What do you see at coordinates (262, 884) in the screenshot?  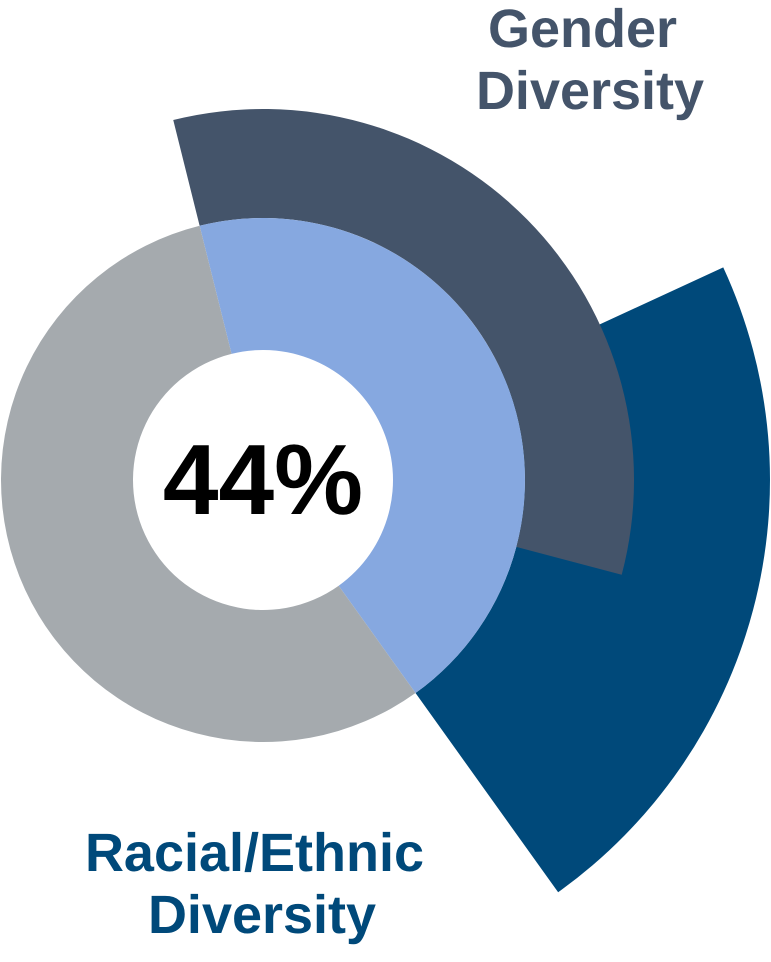 I see `text: Racial/Ethnic Diversity` at bounding box center [262, 884].